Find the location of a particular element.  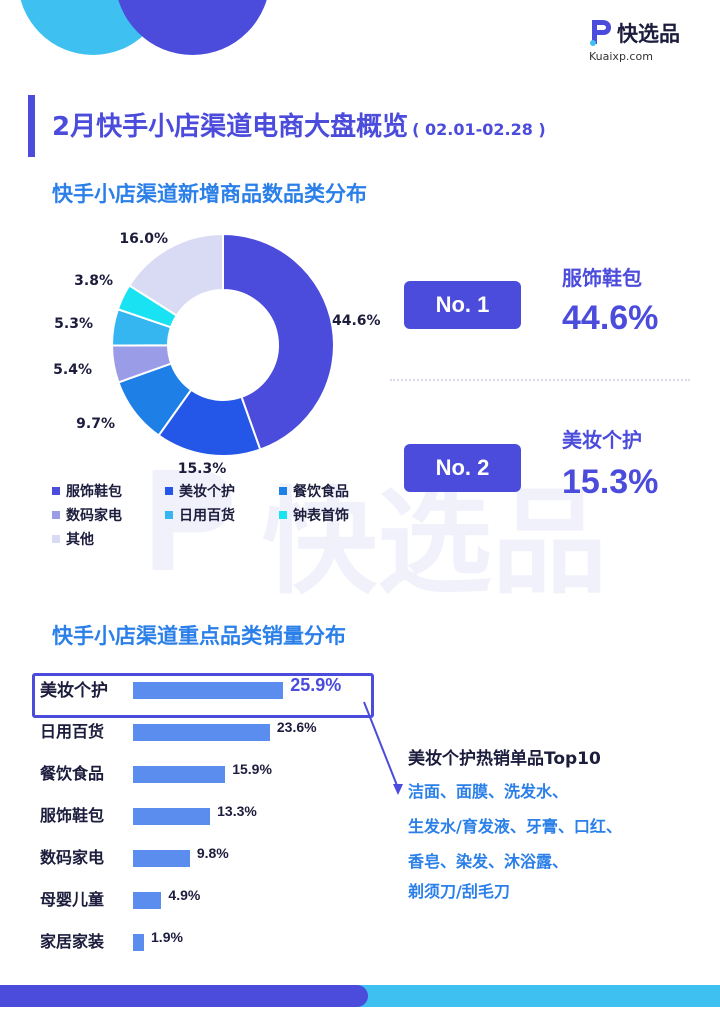

top10-line: 剃须刀/刮毛刀 is located at coordinates (459, 891).